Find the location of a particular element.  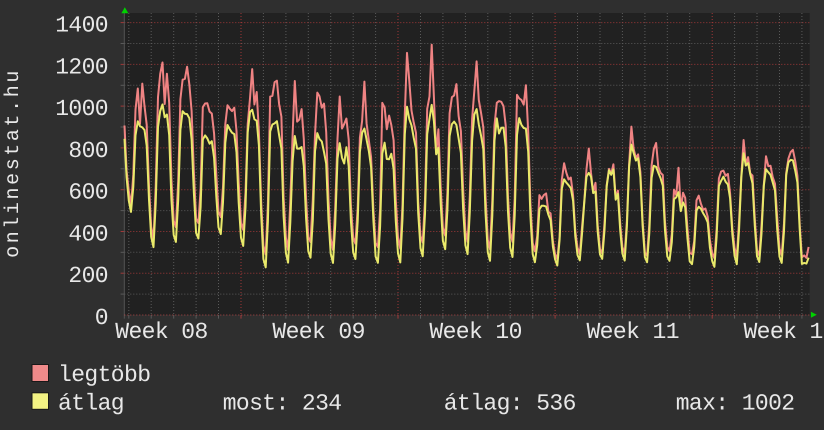

svg-text: 1000 is located at coordinates (81, 109).